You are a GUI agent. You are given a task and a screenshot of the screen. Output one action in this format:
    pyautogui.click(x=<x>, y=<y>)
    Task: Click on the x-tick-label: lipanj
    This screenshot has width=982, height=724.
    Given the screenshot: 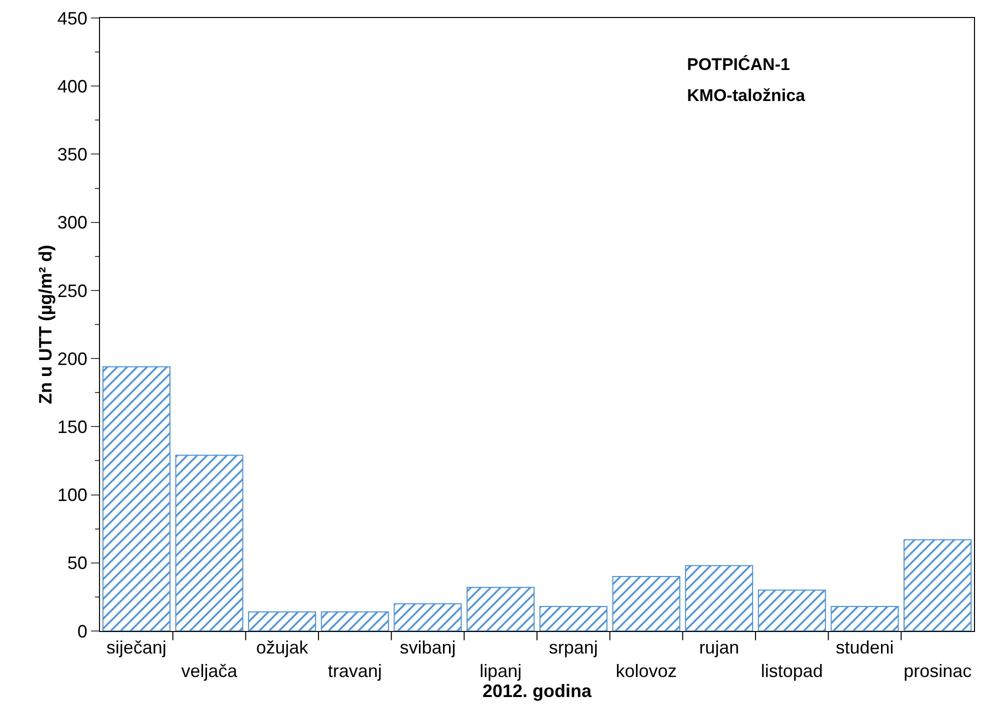 What is the action you would take?
    pyautogui.click(x=501, y=671)
    